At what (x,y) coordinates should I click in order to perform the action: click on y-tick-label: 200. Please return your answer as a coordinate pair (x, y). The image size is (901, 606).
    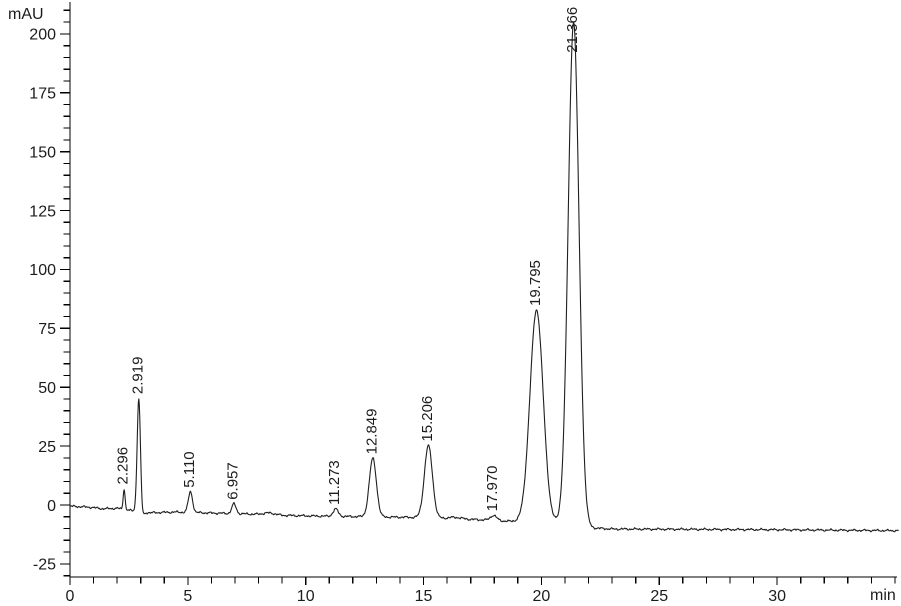
    Looking at the image, I should click on (42, 35).